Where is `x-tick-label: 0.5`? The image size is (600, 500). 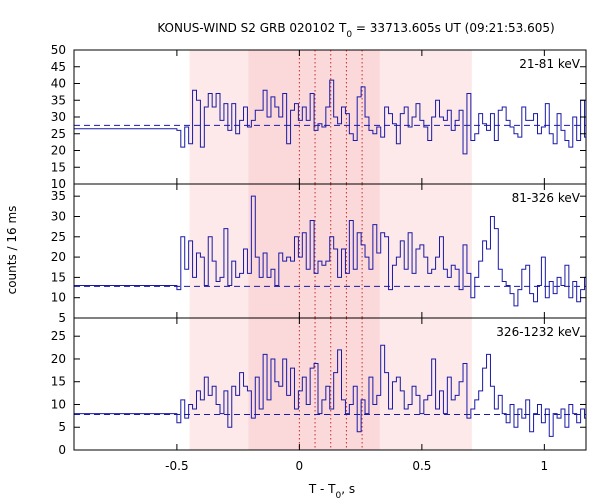 x-tick-label: 0.5 is located at coordinates (421, 466).